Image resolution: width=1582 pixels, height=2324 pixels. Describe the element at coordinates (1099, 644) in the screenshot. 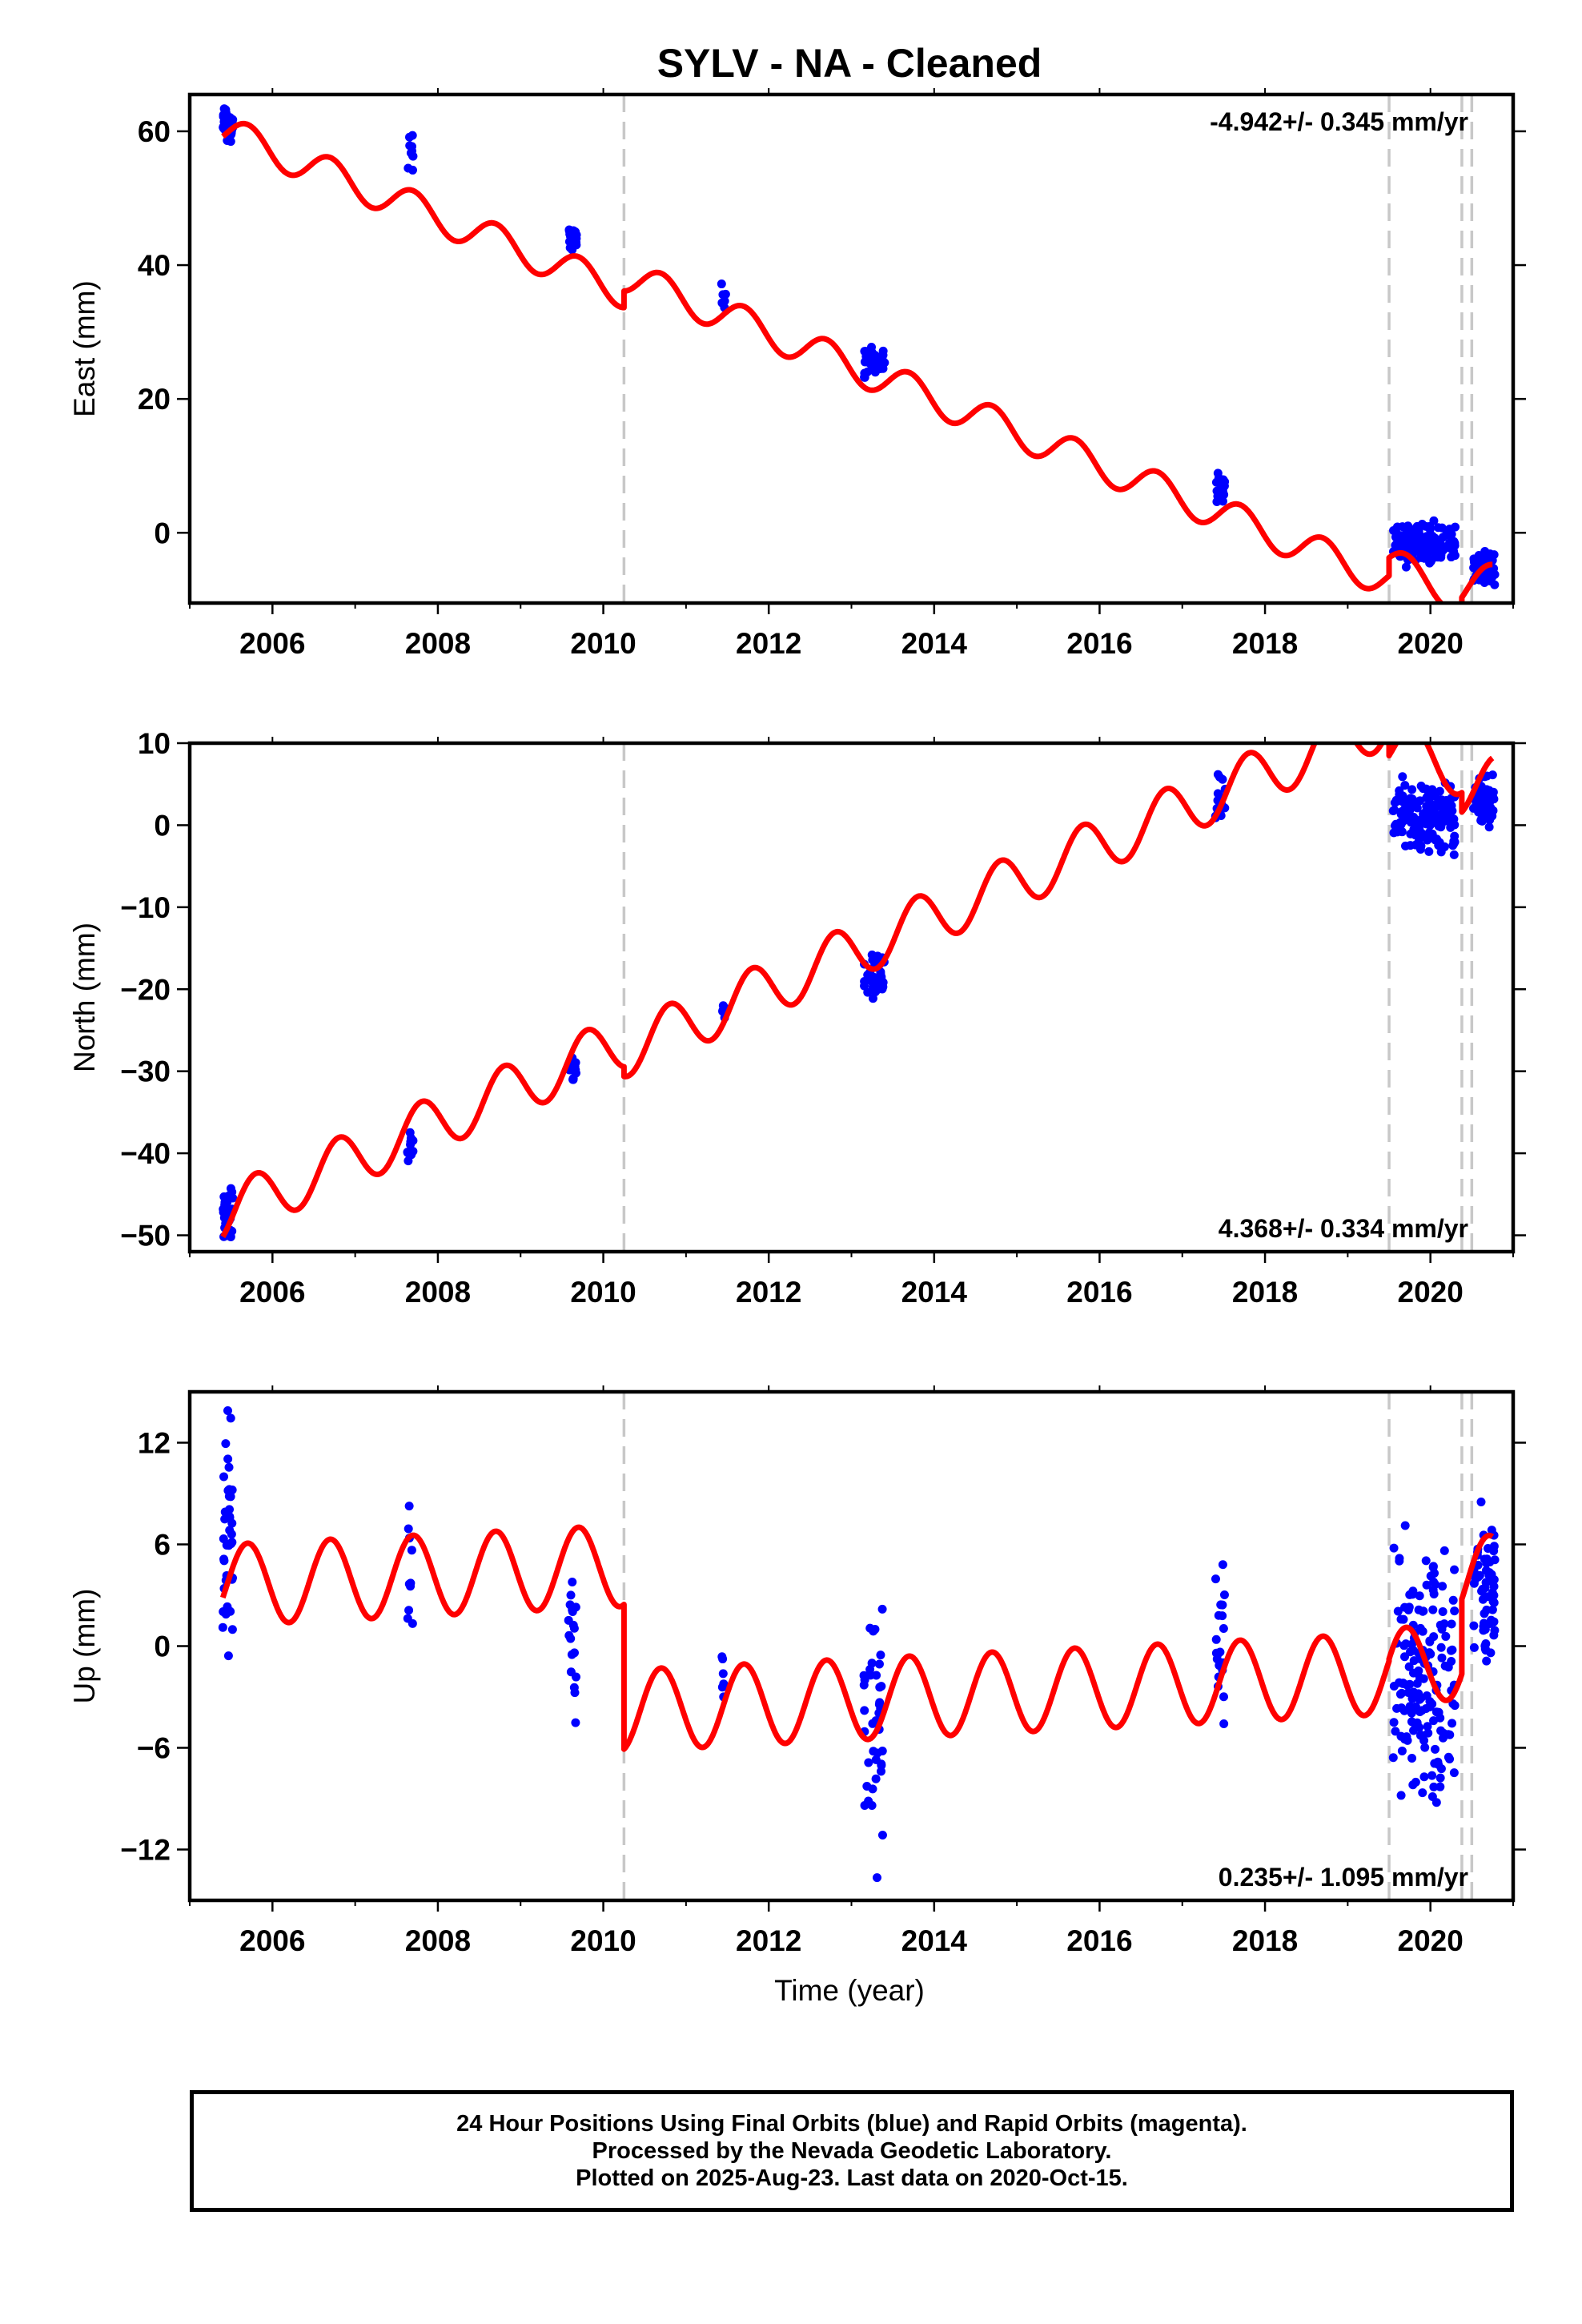

I see `x-tick-label: 2016` at that location.